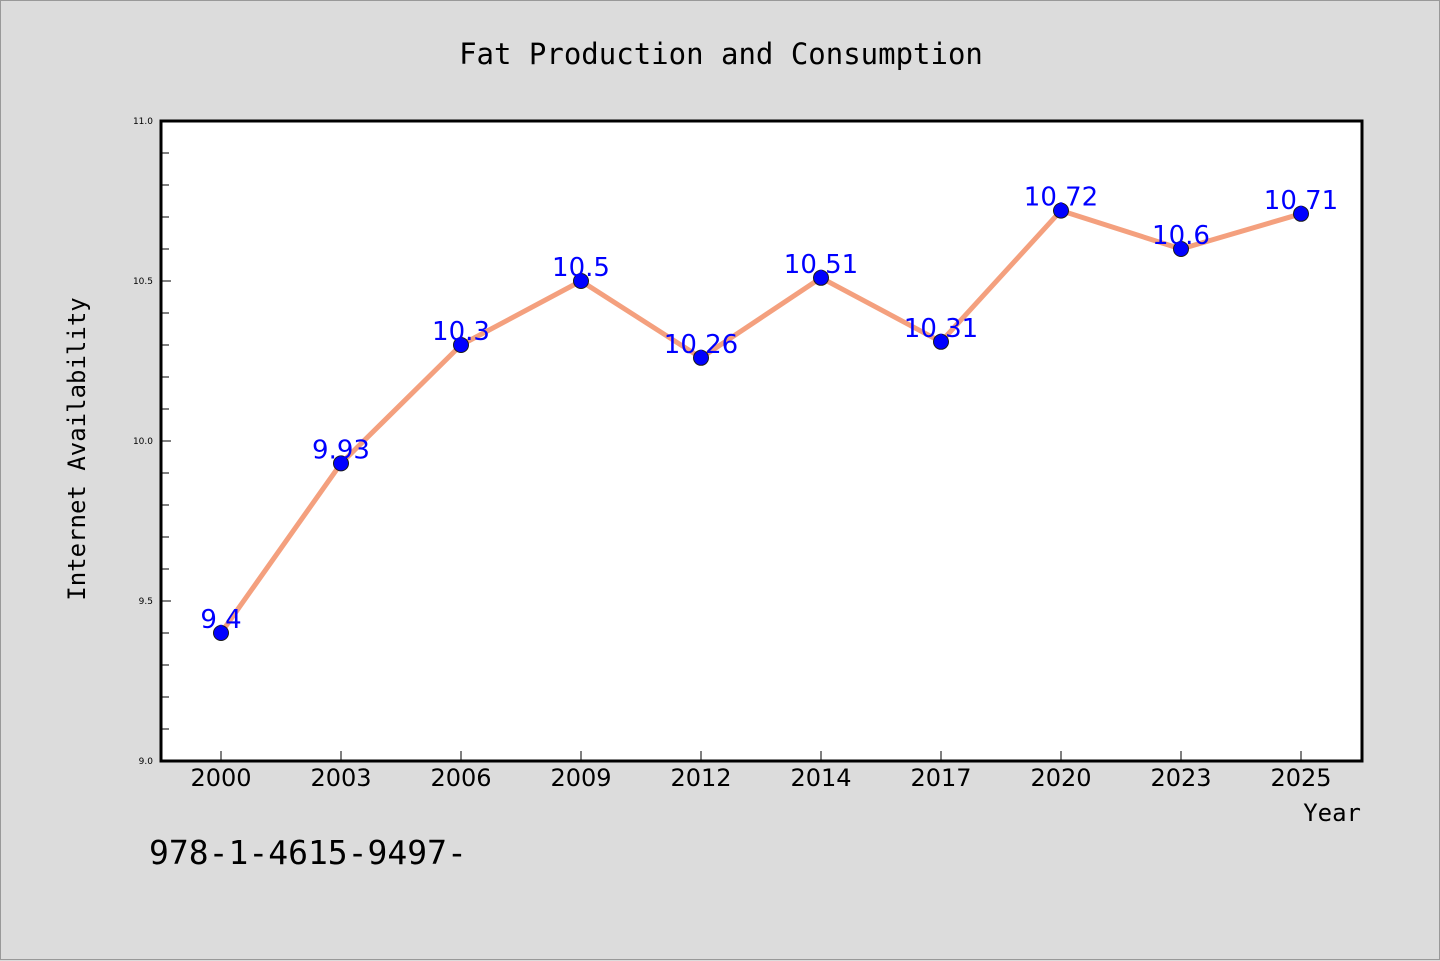  I want to click on x-tick-label: 2000, so click(220, 778).